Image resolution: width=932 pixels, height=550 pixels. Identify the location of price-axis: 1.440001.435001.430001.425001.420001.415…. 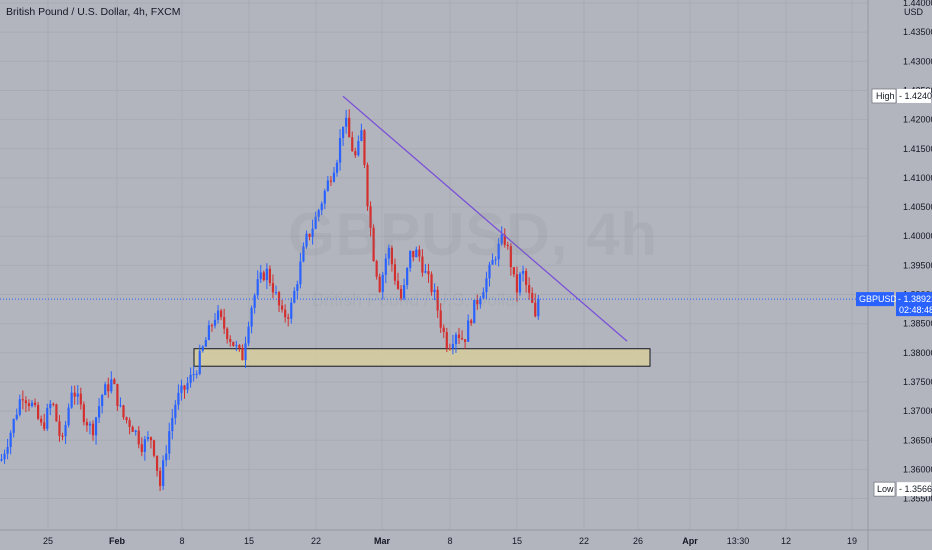
(899, 275).